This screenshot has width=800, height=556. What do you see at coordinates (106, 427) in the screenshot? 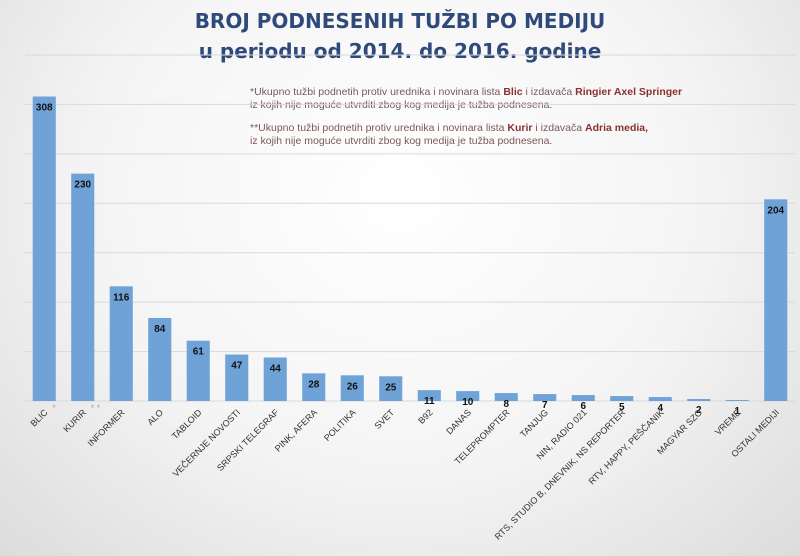
I see `category-label: INFORMER` at bounding box center [106, 427].